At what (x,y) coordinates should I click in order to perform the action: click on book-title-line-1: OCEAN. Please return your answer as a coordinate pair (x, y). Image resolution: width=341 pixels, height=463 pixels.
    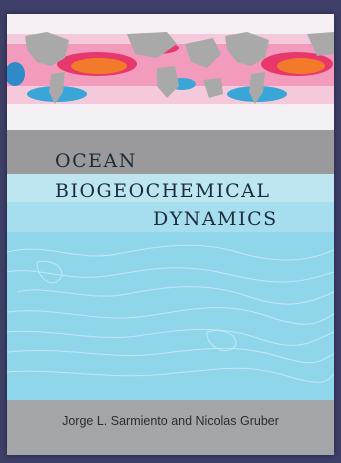
    Looking at the image, I should click on (96, 161).